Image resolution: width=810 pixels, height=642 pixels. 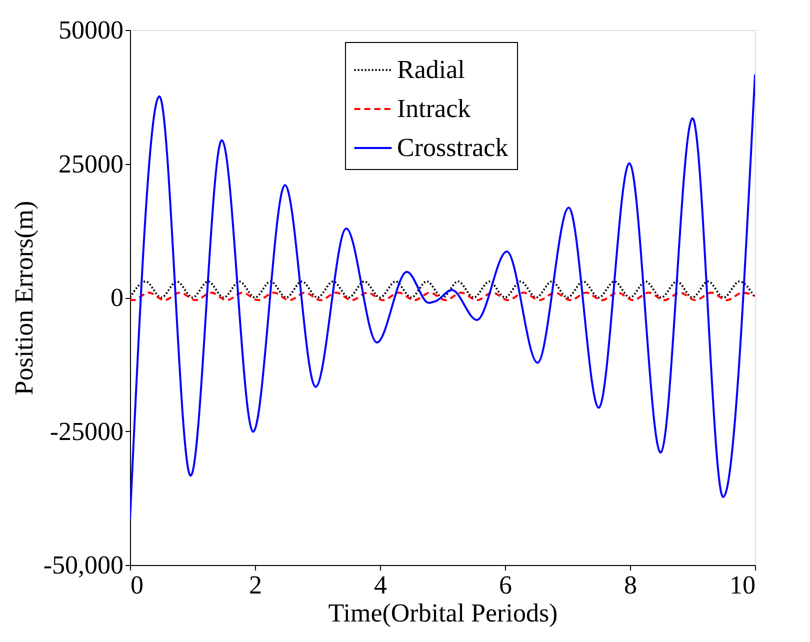 What do you see at coordinates (630, 585) in the screenshot?
I see `x-tick-label: 8` at bounding box center [630, 585].